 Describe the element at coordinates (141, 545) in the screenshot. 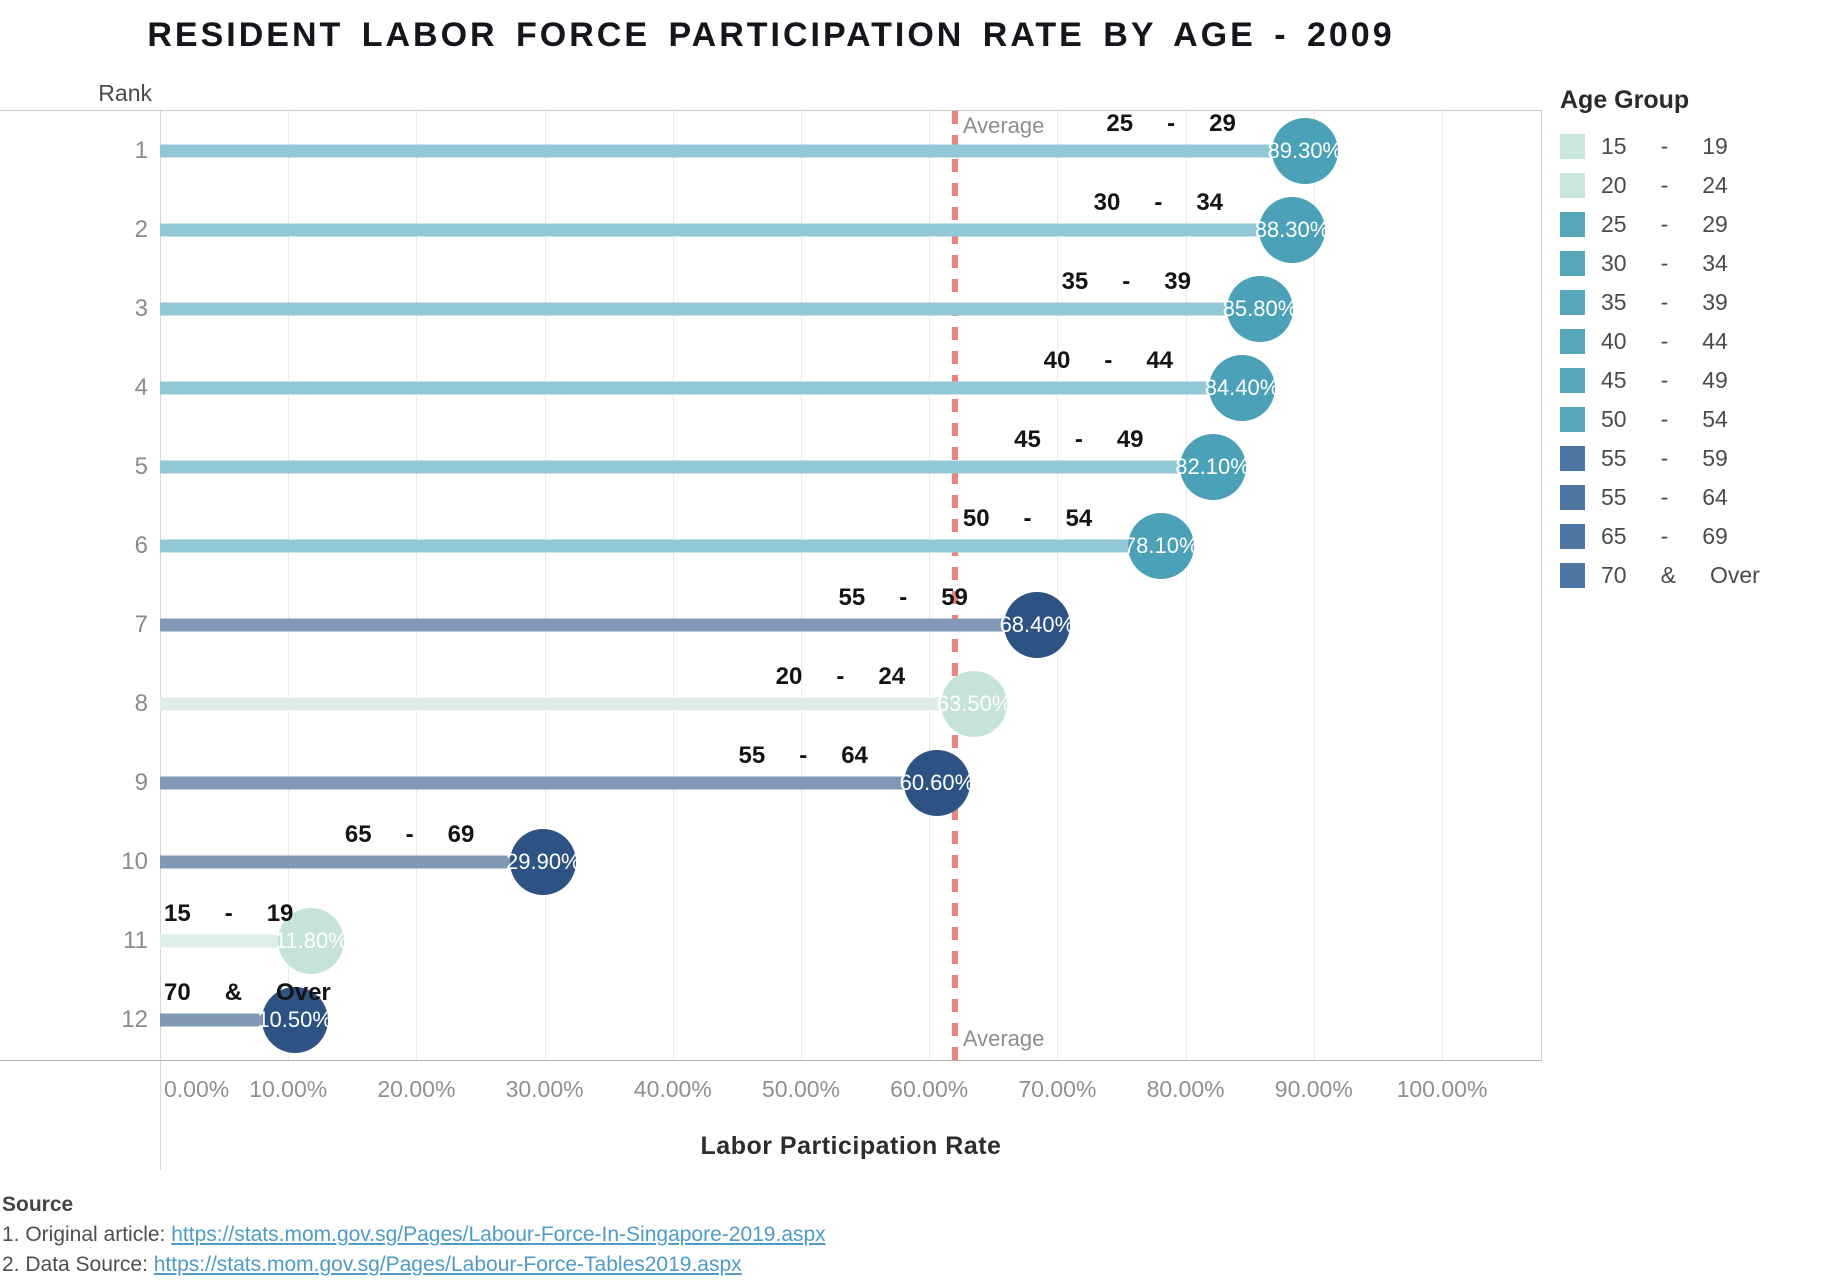

I see `rank-label: 6` at that location.